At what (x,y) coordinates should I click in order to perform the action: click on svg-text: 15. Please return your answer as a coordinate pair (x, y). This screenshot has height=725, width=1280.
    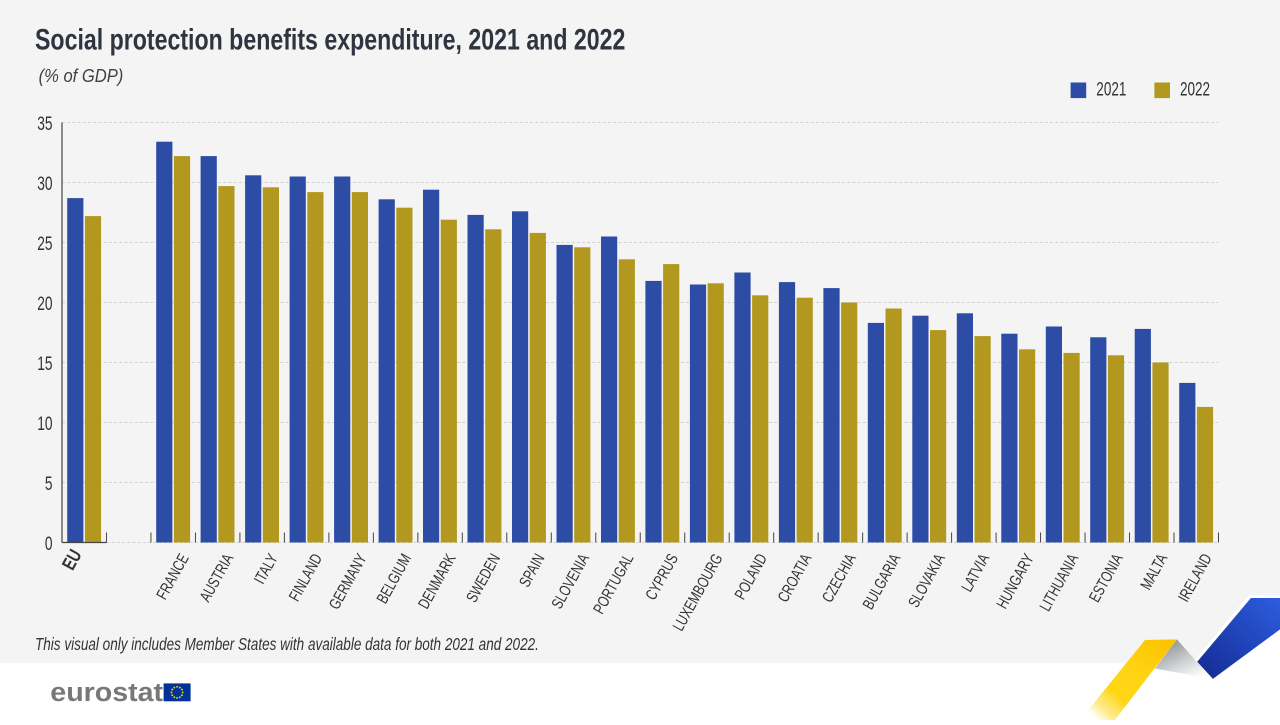
    Looking at the image, I should click on (44, 364).